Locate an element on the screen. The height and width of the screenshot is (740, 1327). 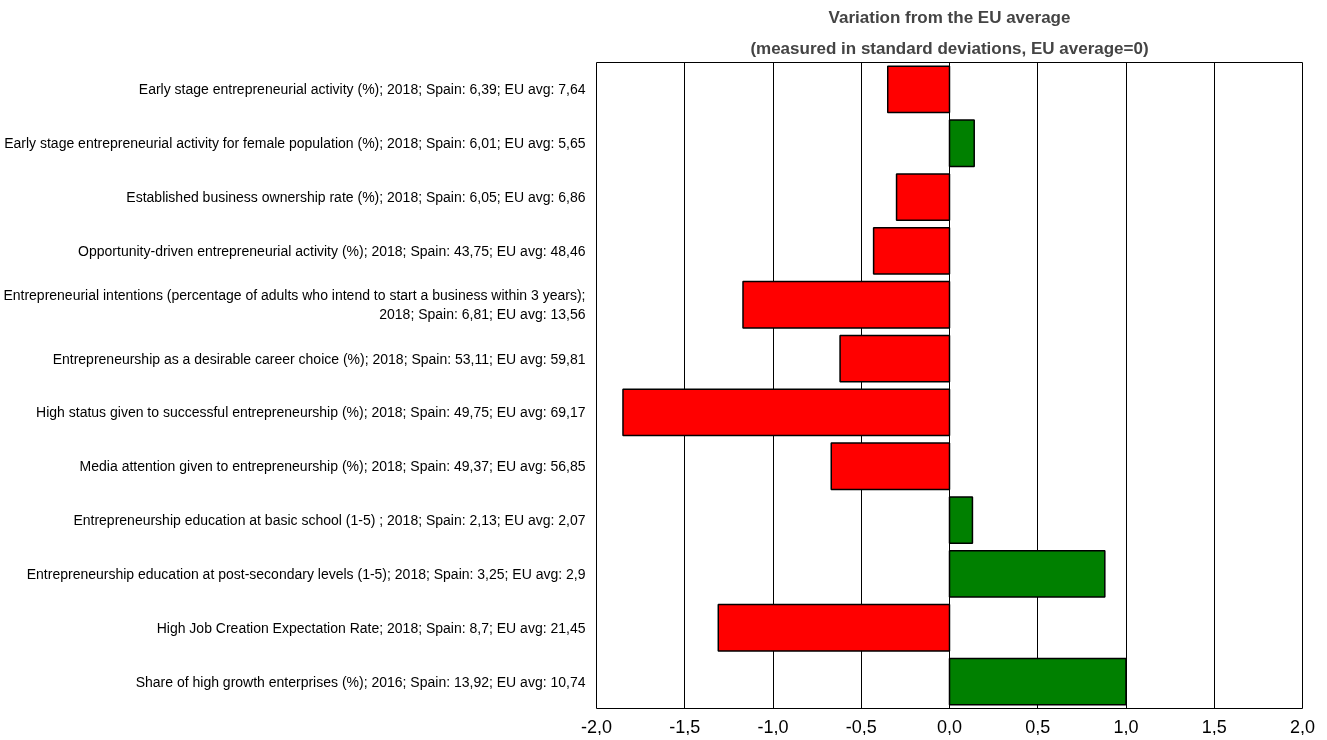
y-tick-label: High Job Creation Expectation Rate; 2018; Spain: 8,7; EU avg: 21,45 is located at coordinates (371, 627).